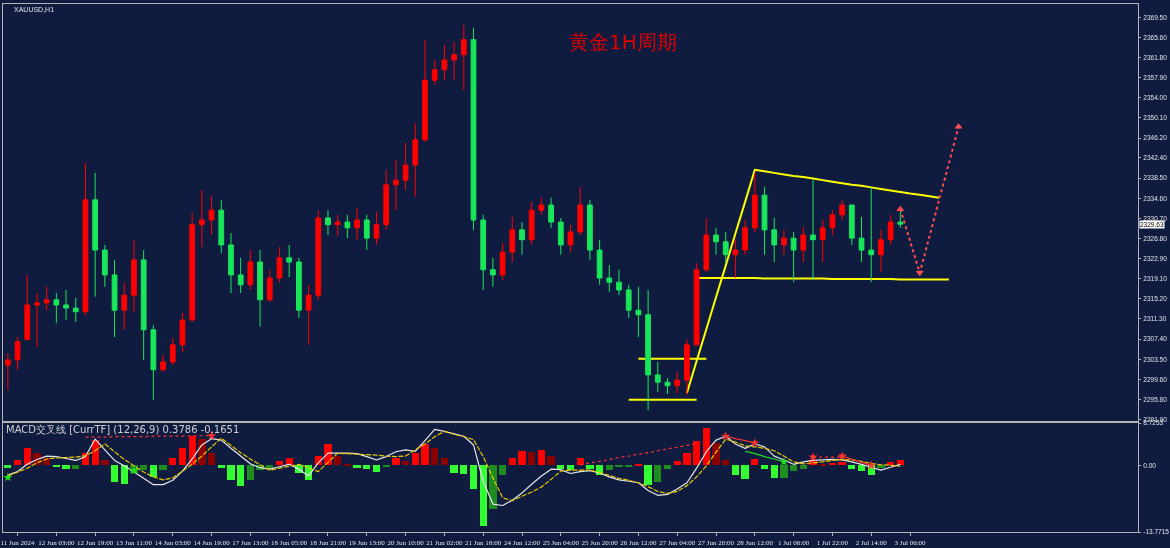 Image resolution: width=1170 pixels, height=548 pixels. I want to click on point, so click(8, 477).